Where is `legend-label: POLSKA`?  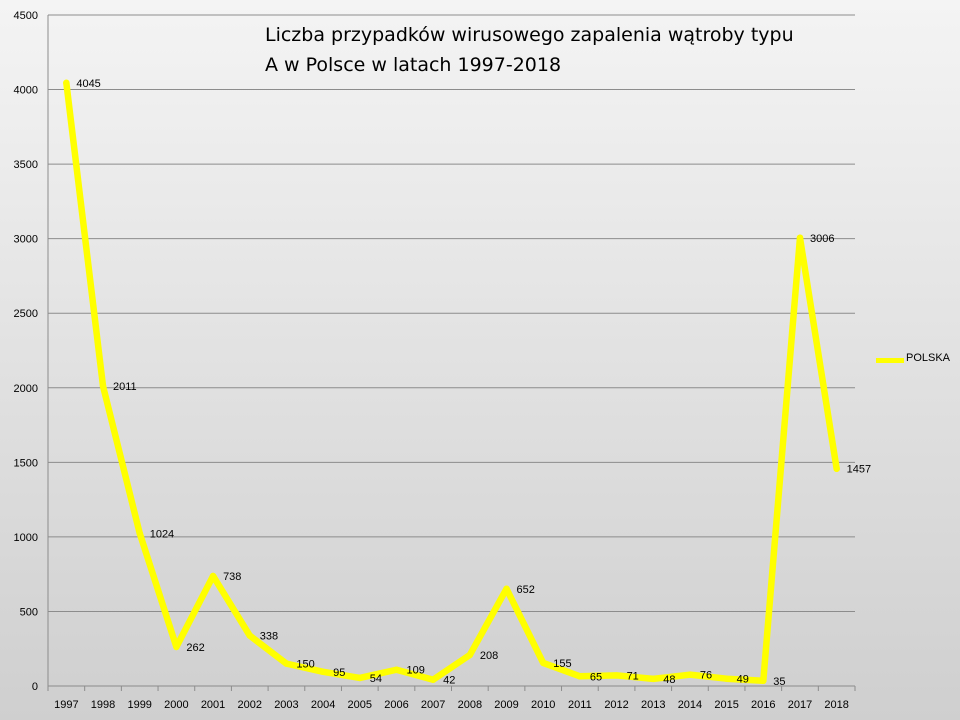 legend-label: POLSKA is located at coordinates (928, 358).